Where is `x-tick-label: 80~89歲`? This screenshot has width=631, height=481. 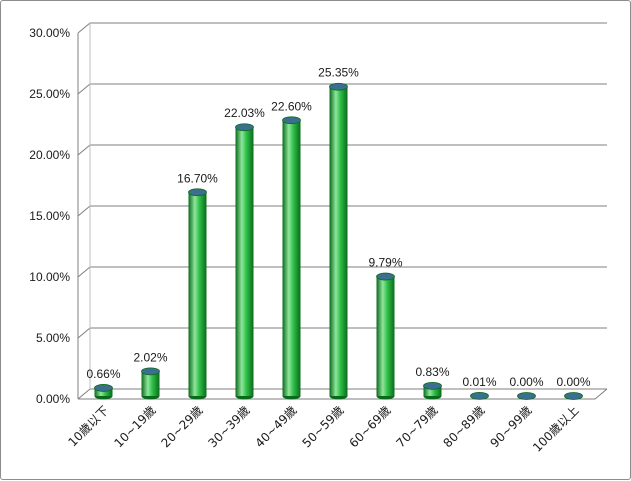 x-tick-label: 80~89歲 is located at coordinates (464, 426).